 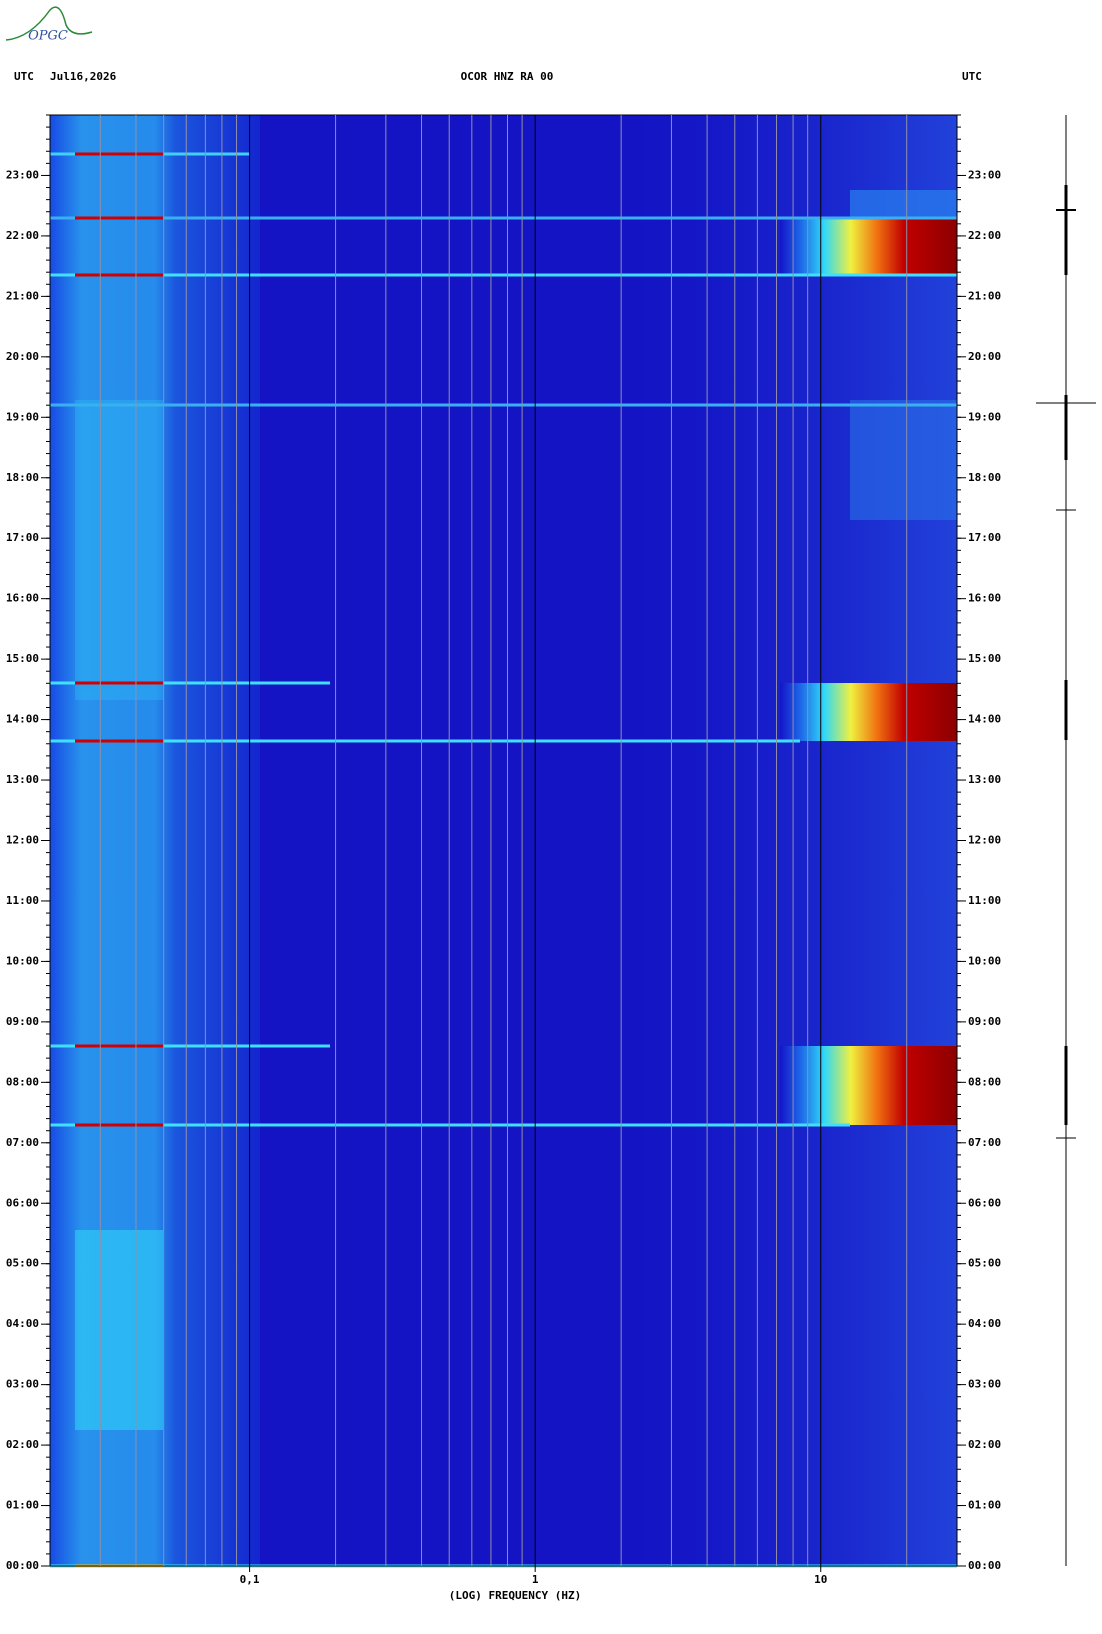 What do you see at coordinates (22, 477) in the screenshot?
I see `y-tick-label: 18:00` at bounding box center [22, 477].